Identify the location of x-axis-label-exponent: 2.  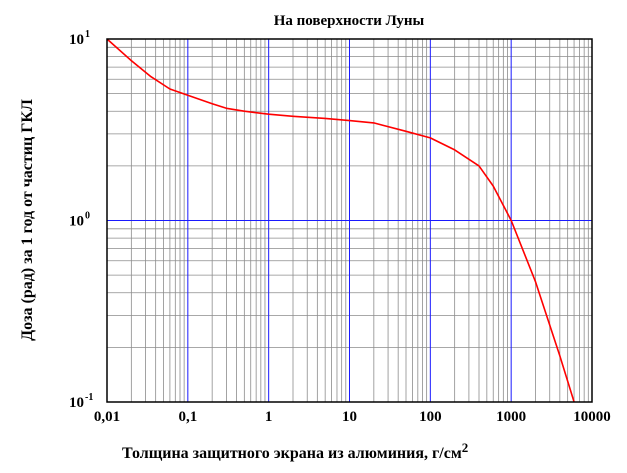
(465, 447).